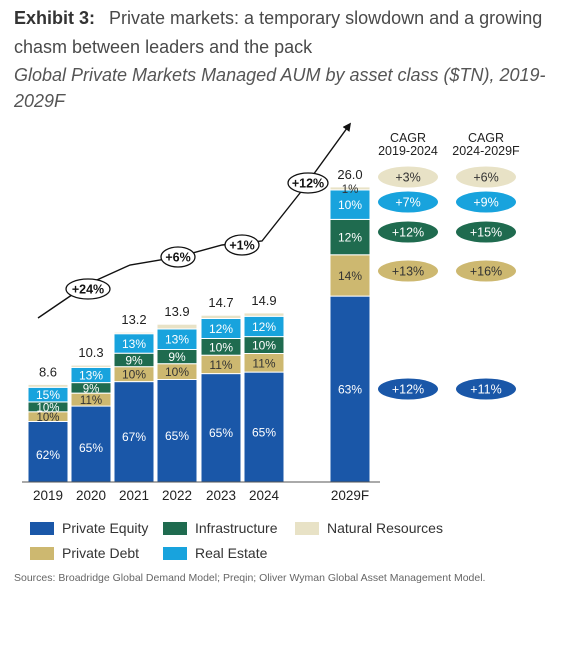 This screenshot has width=575, height=650. What do you see at coordinates (221, 317) in the screenshot?
I see `bar-segment-natural-resources-2023` at bounding box center [221, 317].